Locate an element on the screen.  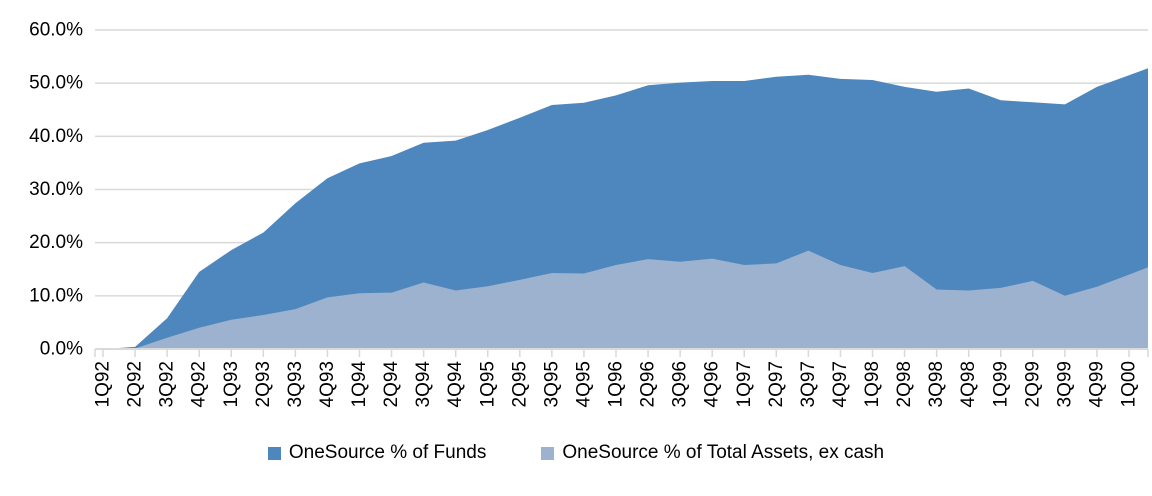
x-axis-label: 1Q94 is located at coordinates (359, 384).